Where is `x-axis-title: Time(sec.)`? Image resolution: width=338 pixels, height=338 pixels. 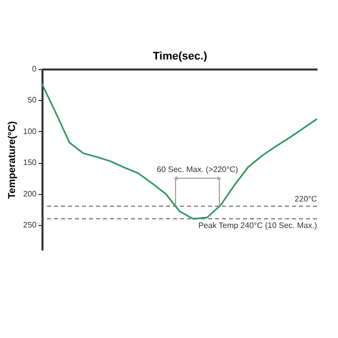 x-axis-title: Time(sec.) is located at coordinates (180, 56).